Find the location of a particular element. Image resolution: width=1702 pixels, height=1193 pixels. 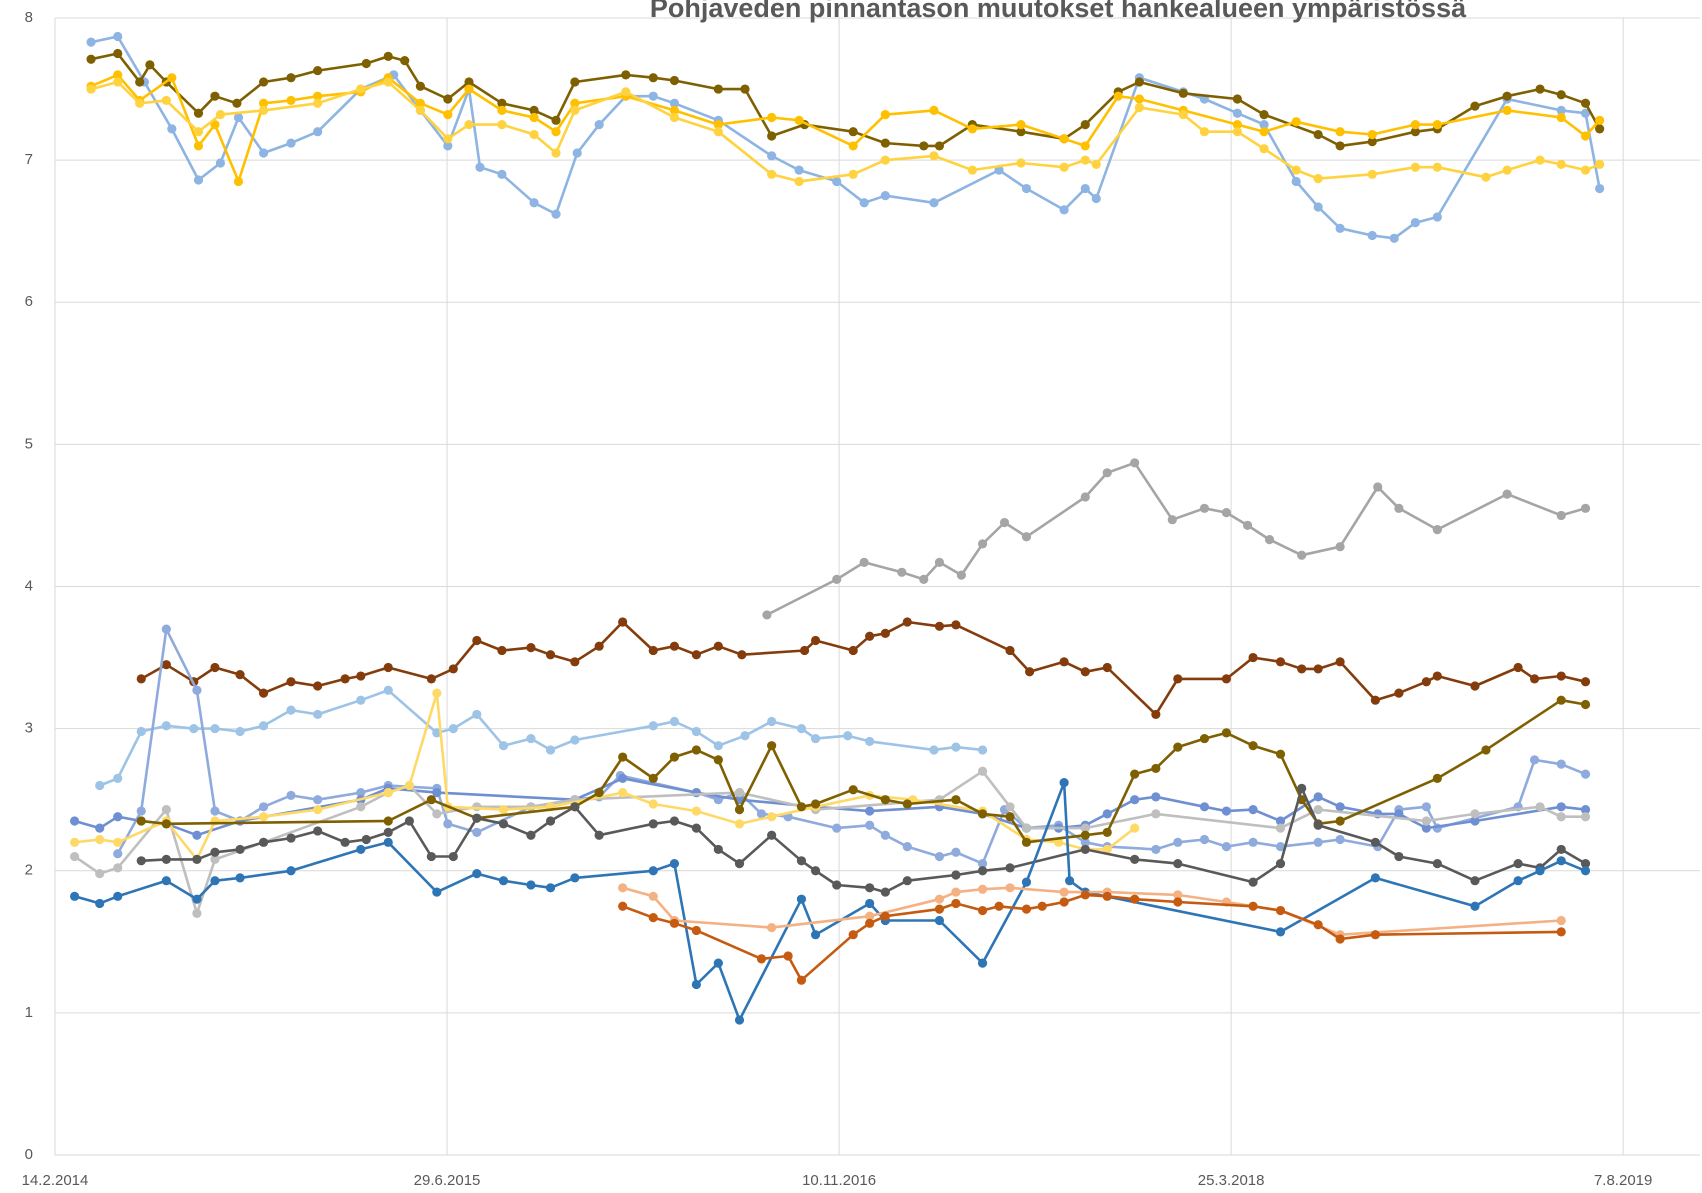

y-tick-label: 3 is located at coordinates (29, 728).